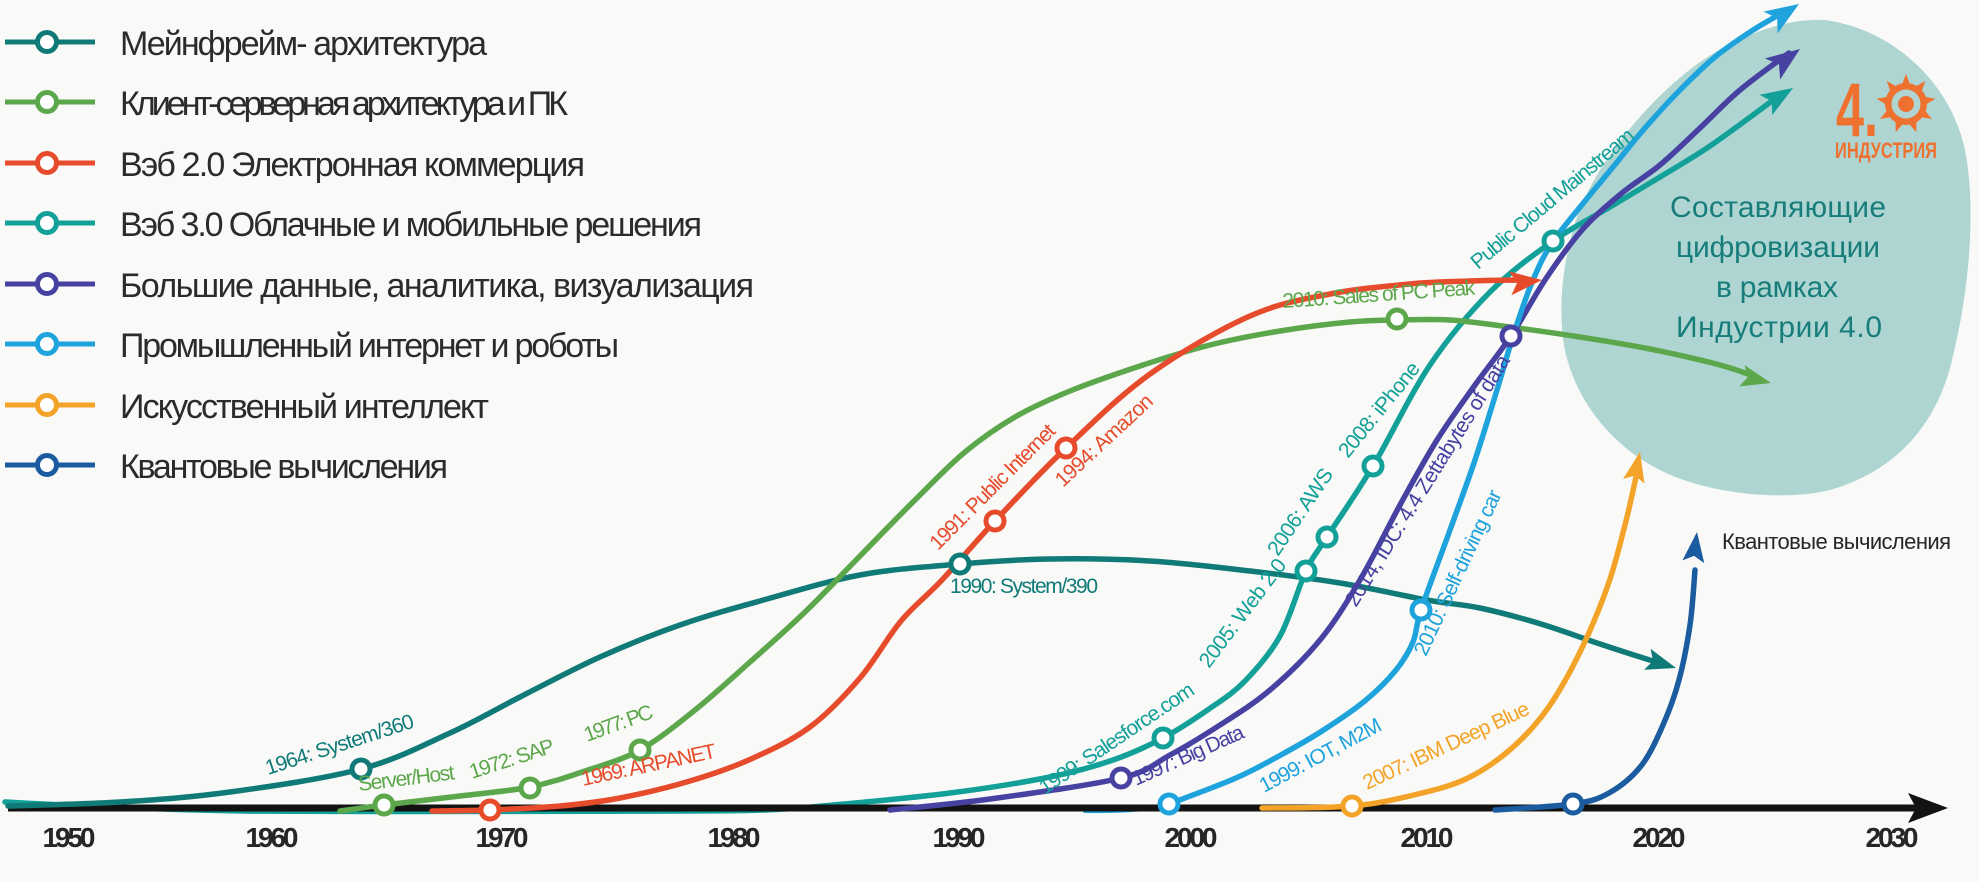 This screenshot has height=882, width=1979. Describe the element at coordinates (734, 837) in the screenshot. I see `svg-text: 1980` at that location.